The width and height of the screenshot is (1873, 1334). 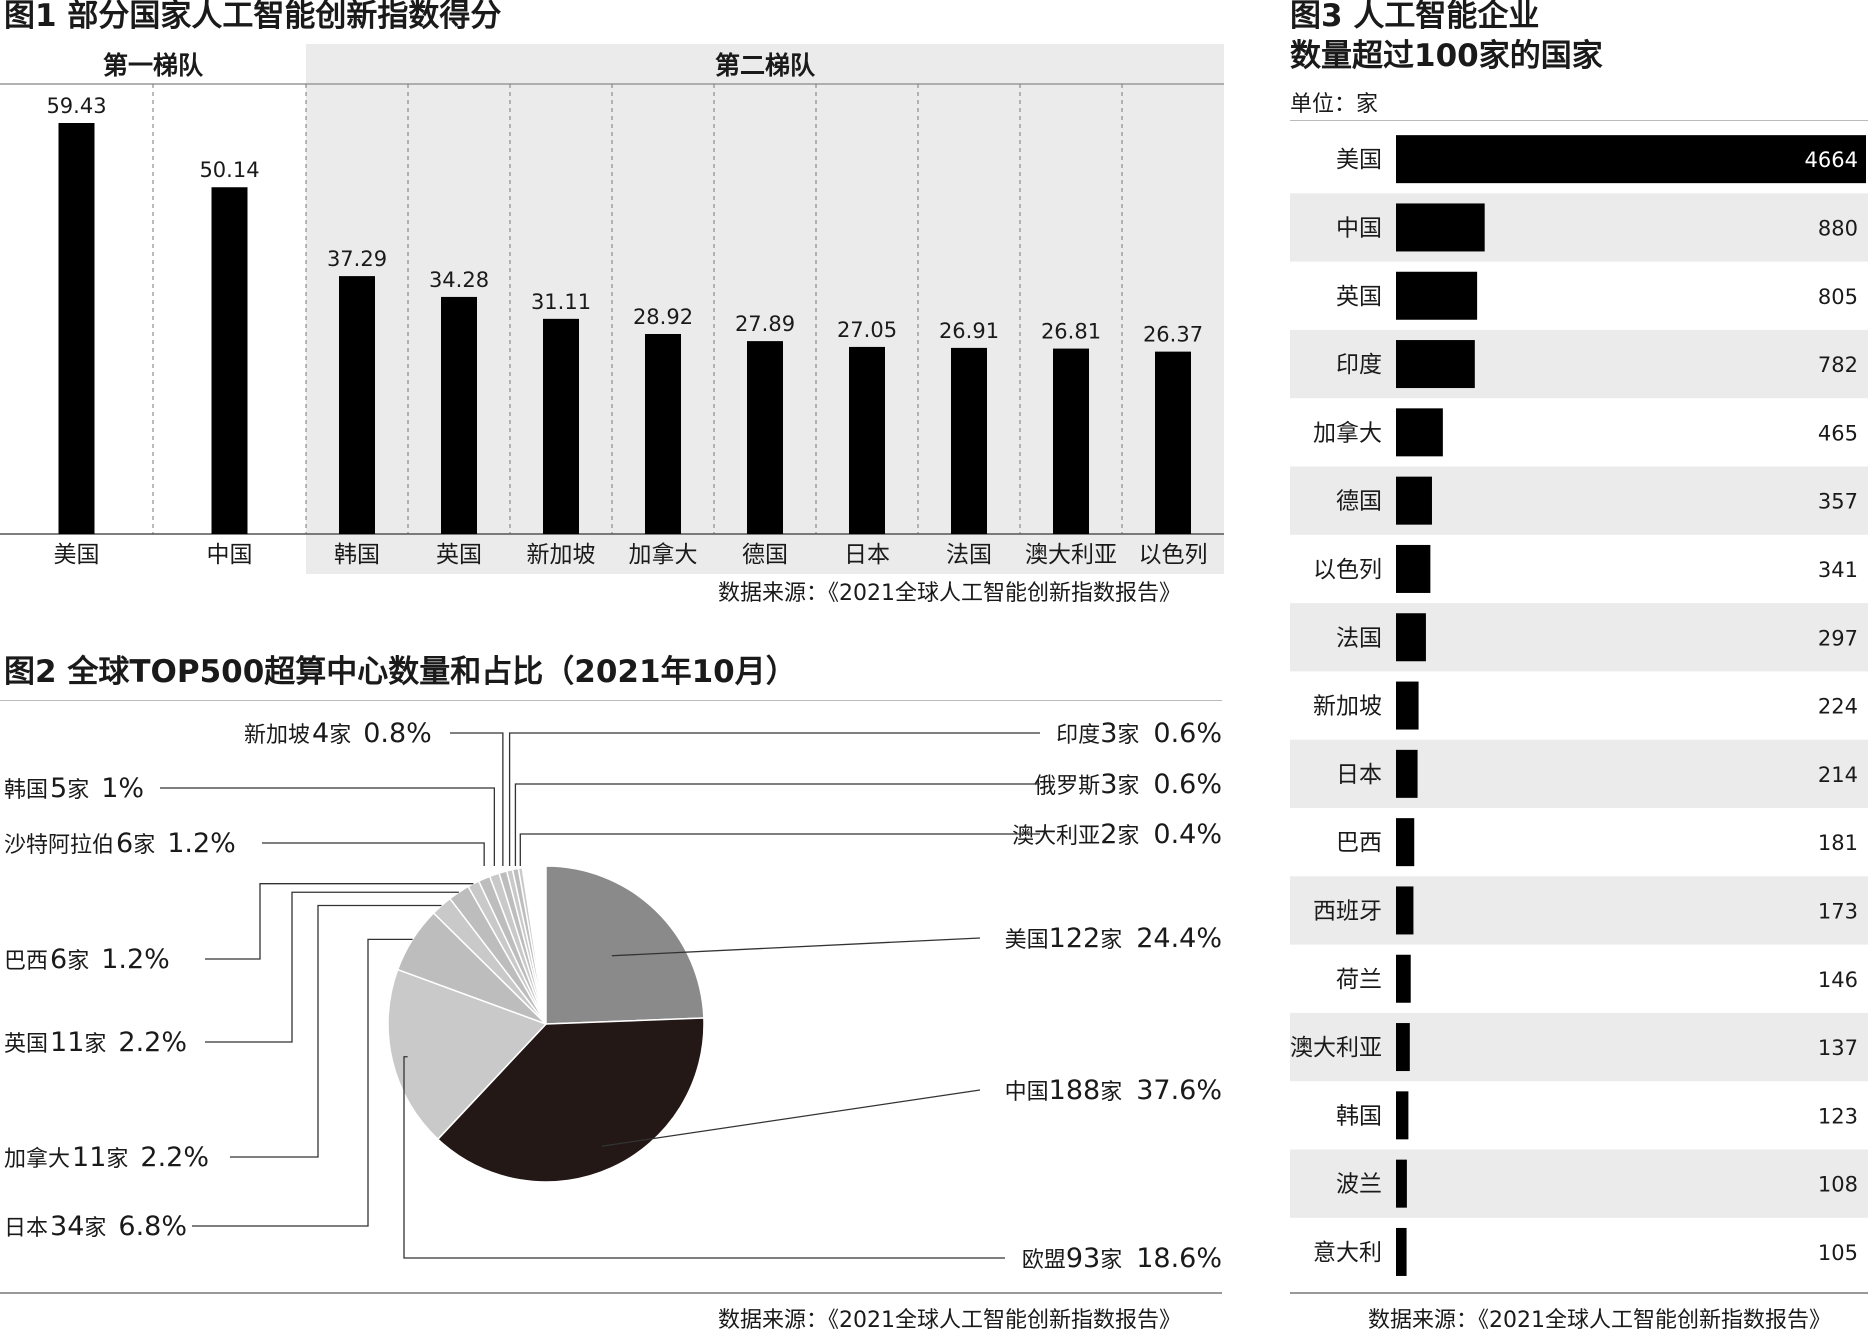 What do you see at coordinates (1359, 980) in the screenshot?
I see `category-label: 荷兰` at bounding box center [1359, 980].